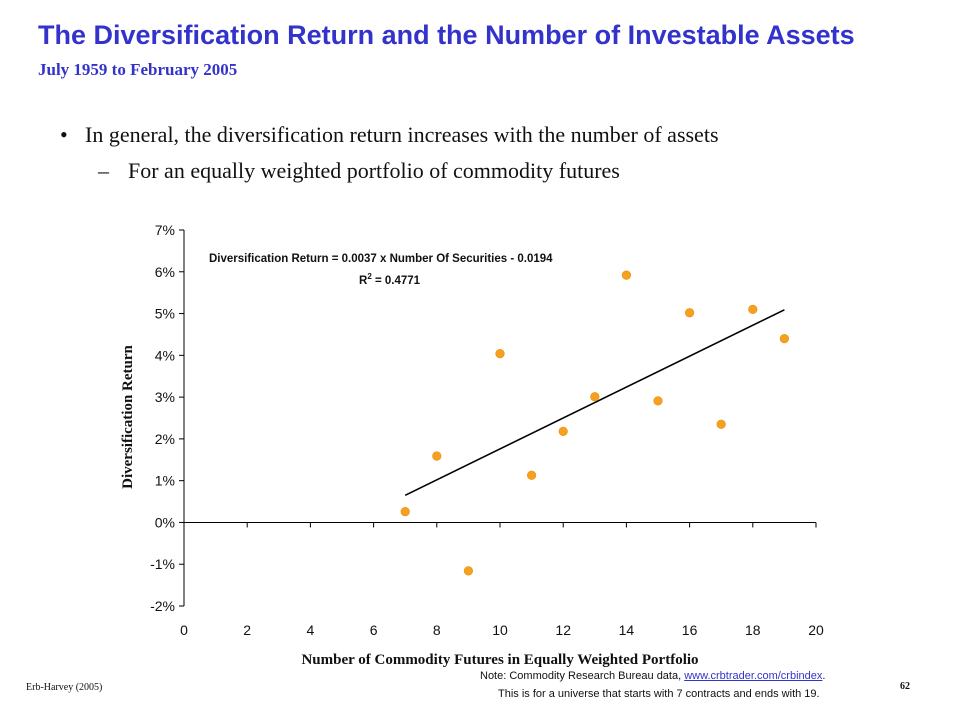 The height and width of the screenshot is (720, 960). I want to click on x-tick-label: 2, so click(247, 630).